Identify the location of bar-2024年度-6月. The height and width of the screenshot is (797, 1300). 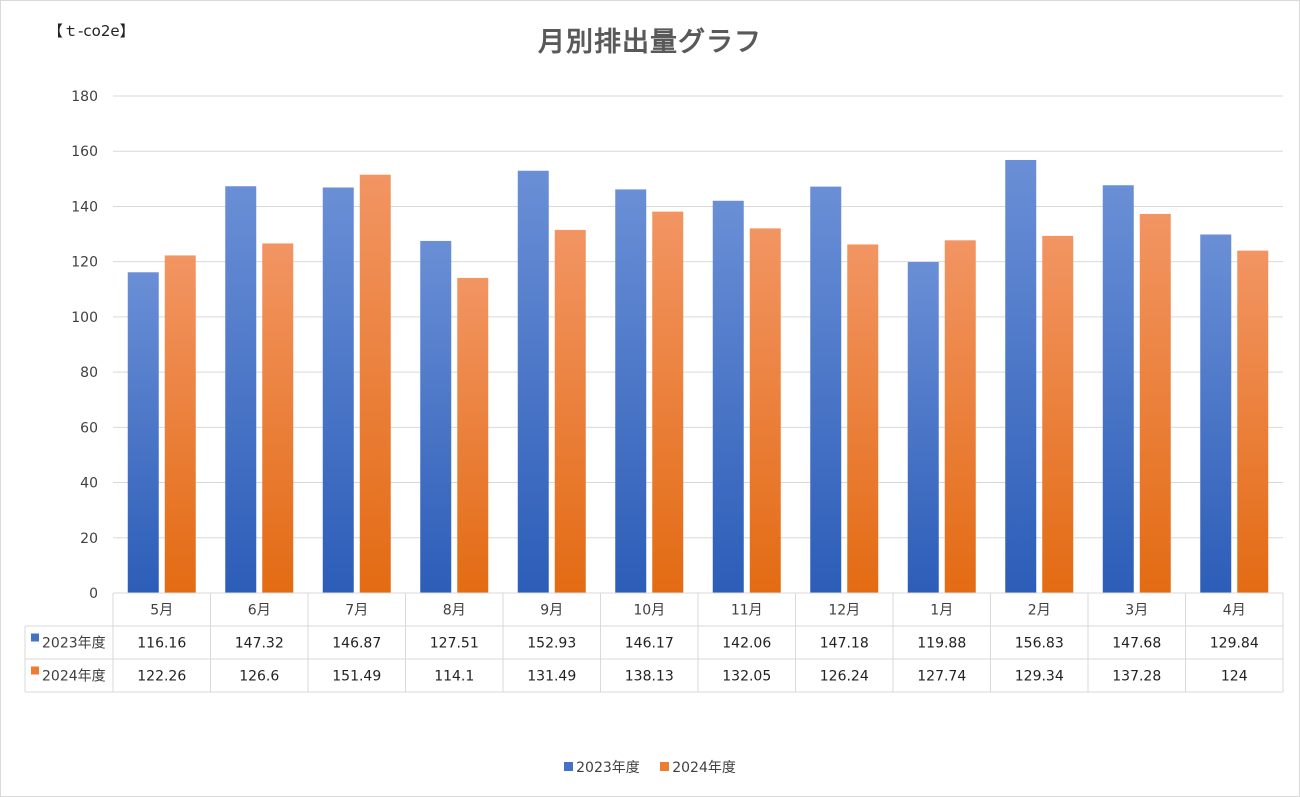
(278, 418).